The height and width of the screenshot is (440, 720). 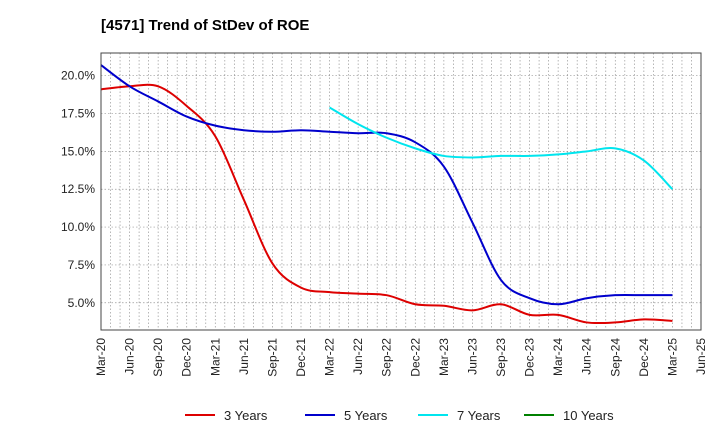 I want to click on x-tick-label: Dec-23, so click(x=530, y=357).